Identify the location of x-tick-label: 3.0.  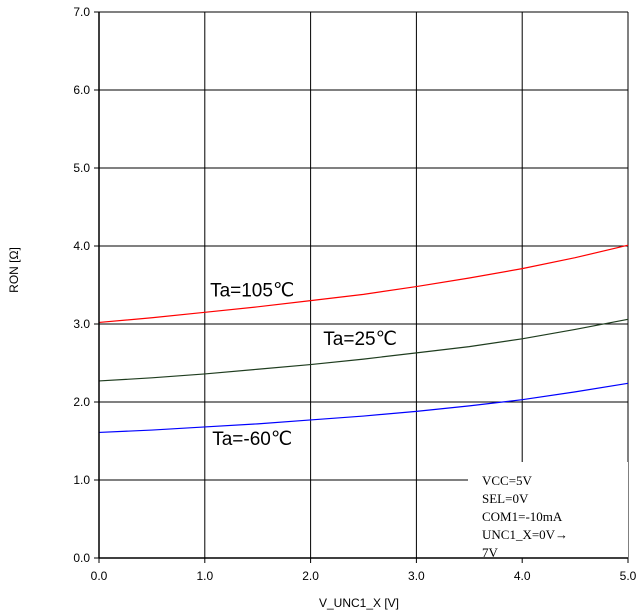
(416, 576).